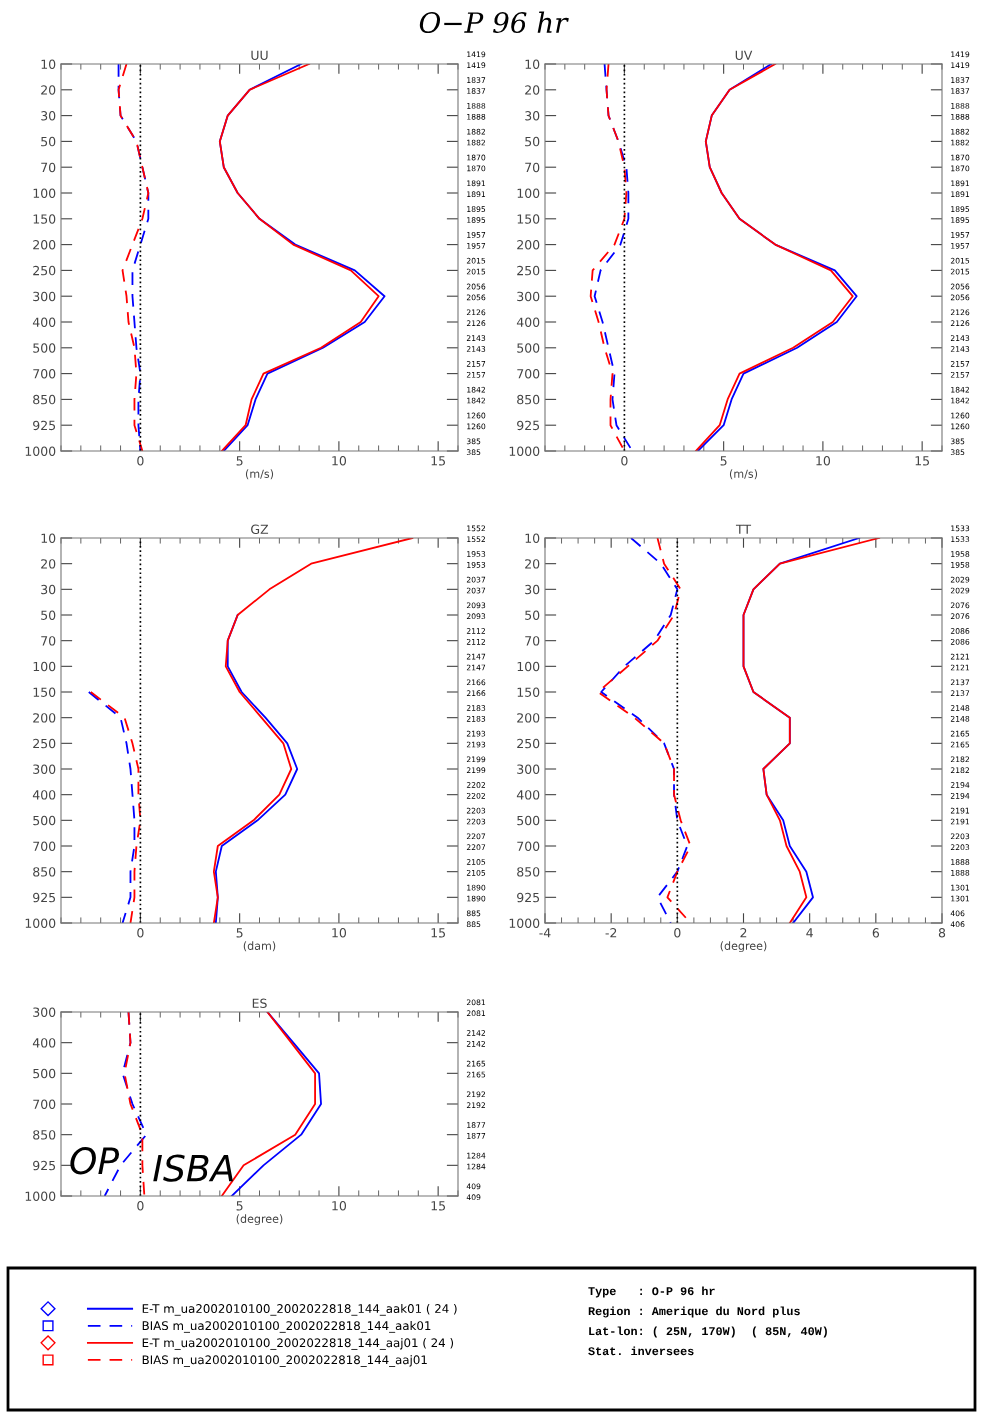 The width and height of the screenshot is (986, 1412). Describe the element at coordinates (545, 933) in the screenshot. I see `x-tick-label: -4` at that location.